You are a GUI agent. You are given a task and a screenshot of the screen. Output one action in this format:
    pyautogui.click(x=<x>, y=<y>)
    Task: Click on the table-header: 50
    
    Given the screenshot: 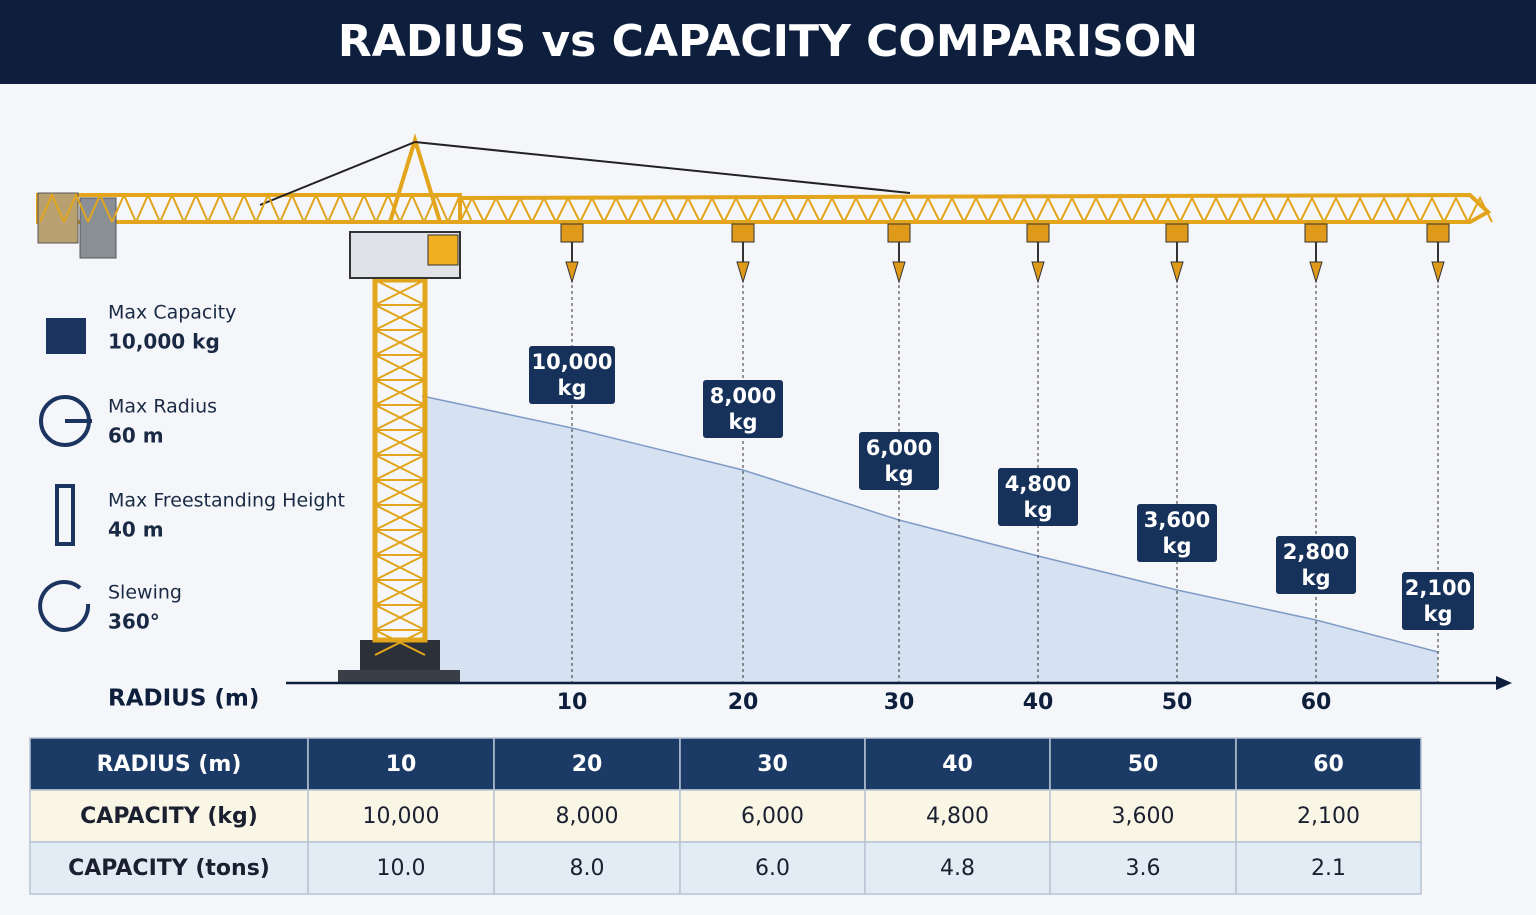 What is the action you would take?
    pyautogui.click(x=1143, y=764)
    